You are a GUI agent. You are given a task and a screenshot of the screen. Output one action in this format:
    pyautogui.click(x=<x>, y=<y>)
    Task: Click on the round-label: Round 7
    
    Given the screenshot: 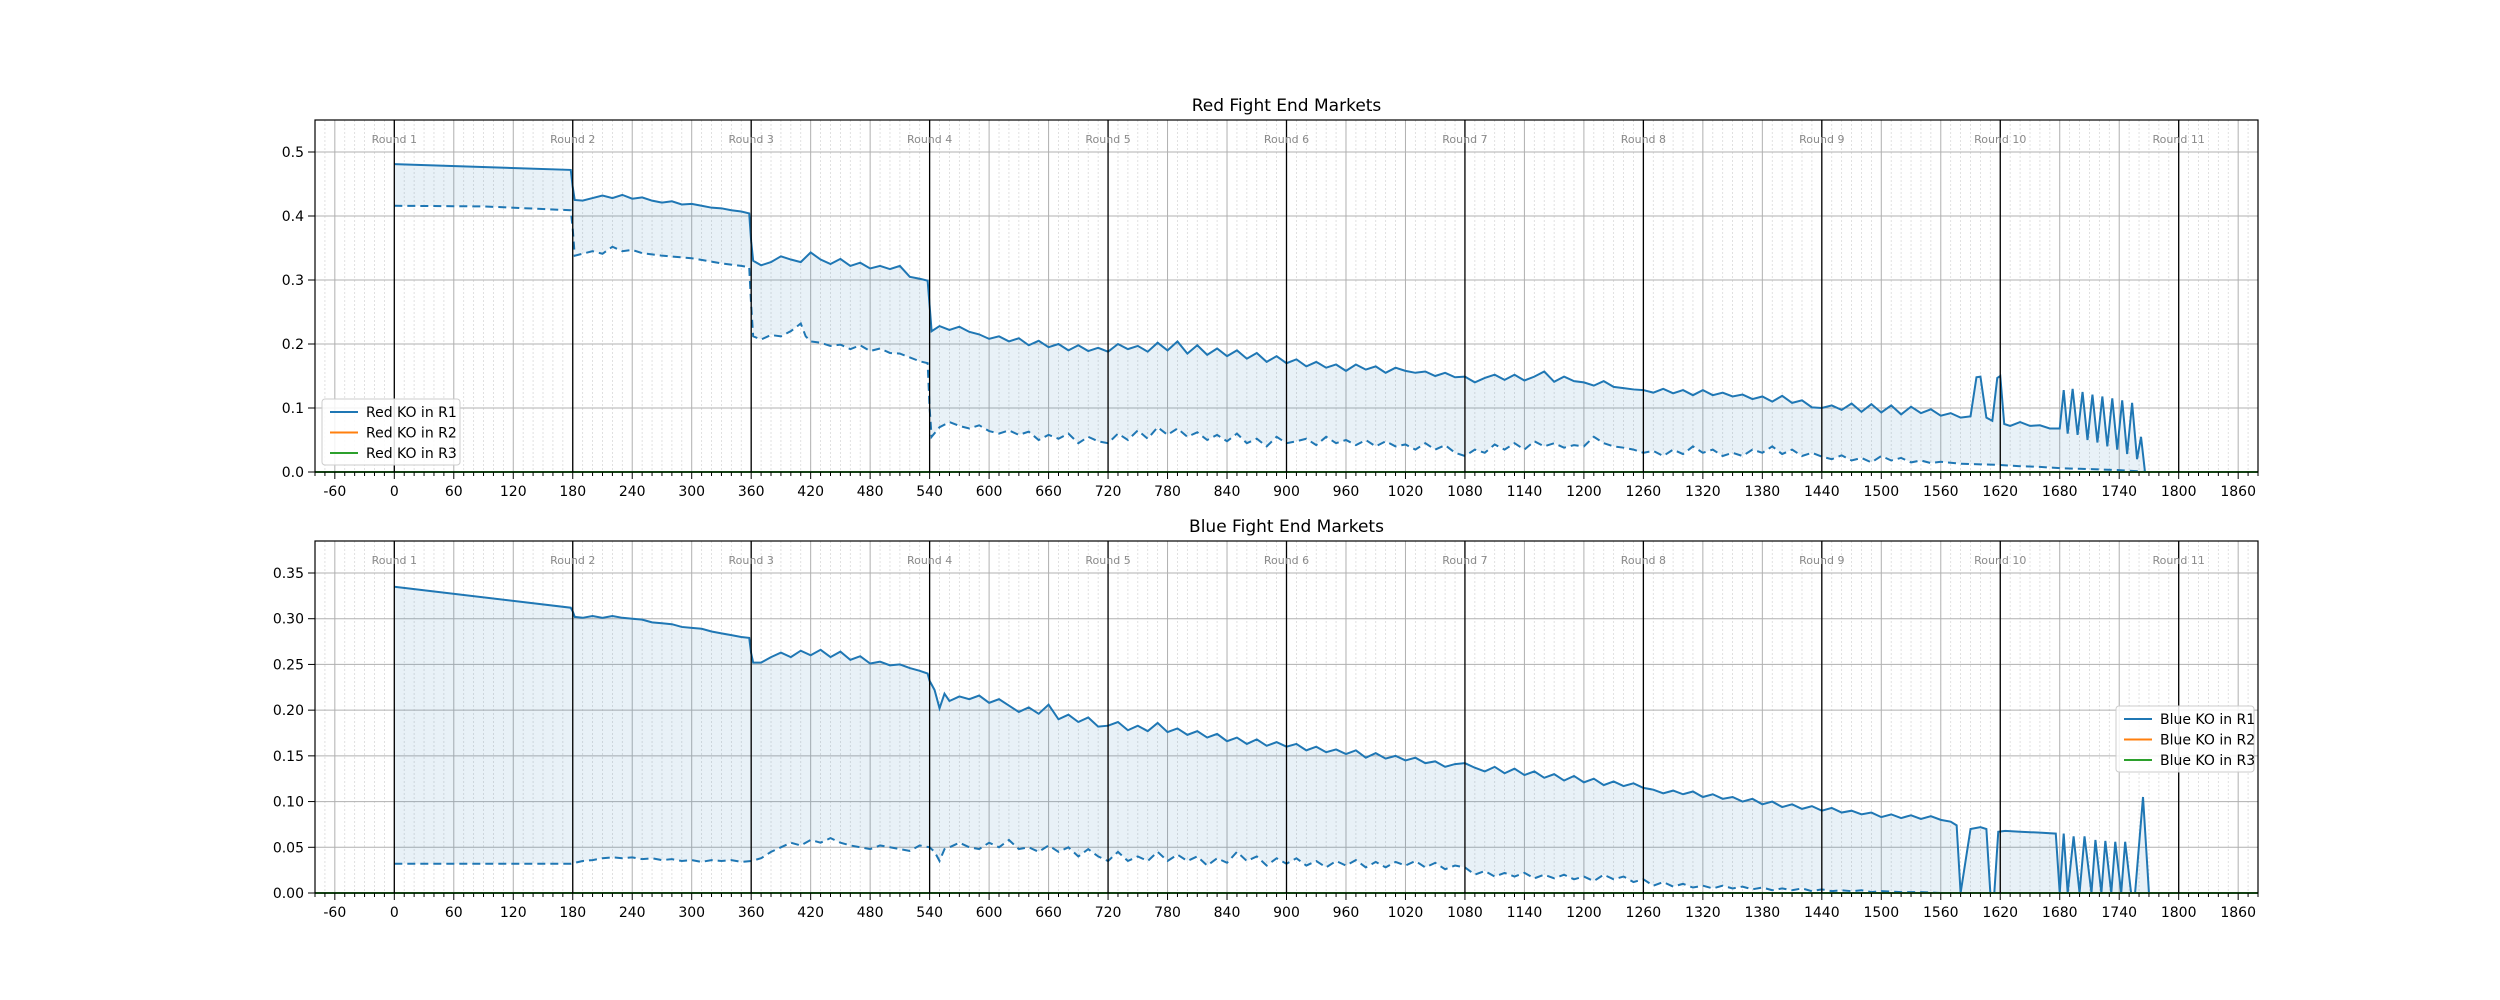 What is the action you would take?
    pyautogui.click(x=1464, y=560)
    